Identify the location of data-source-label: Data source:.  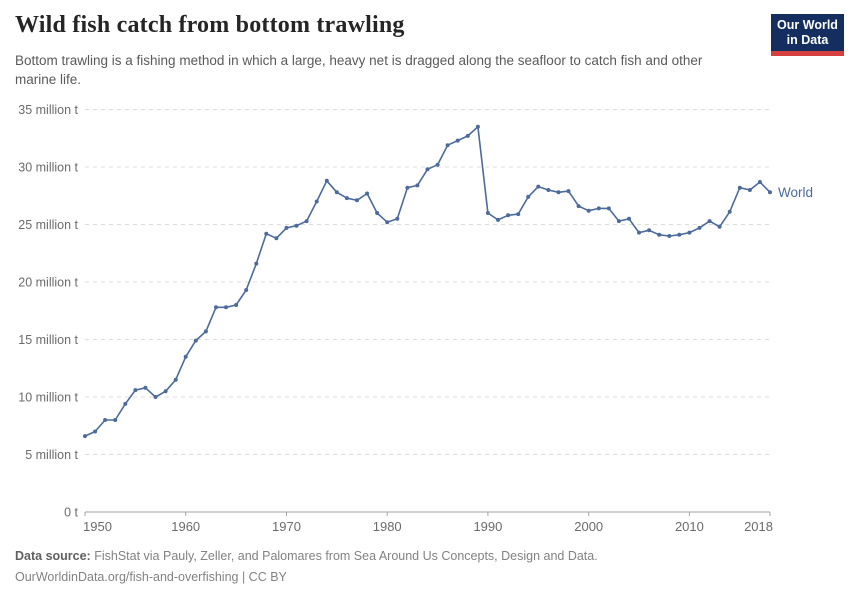
(53, 556).